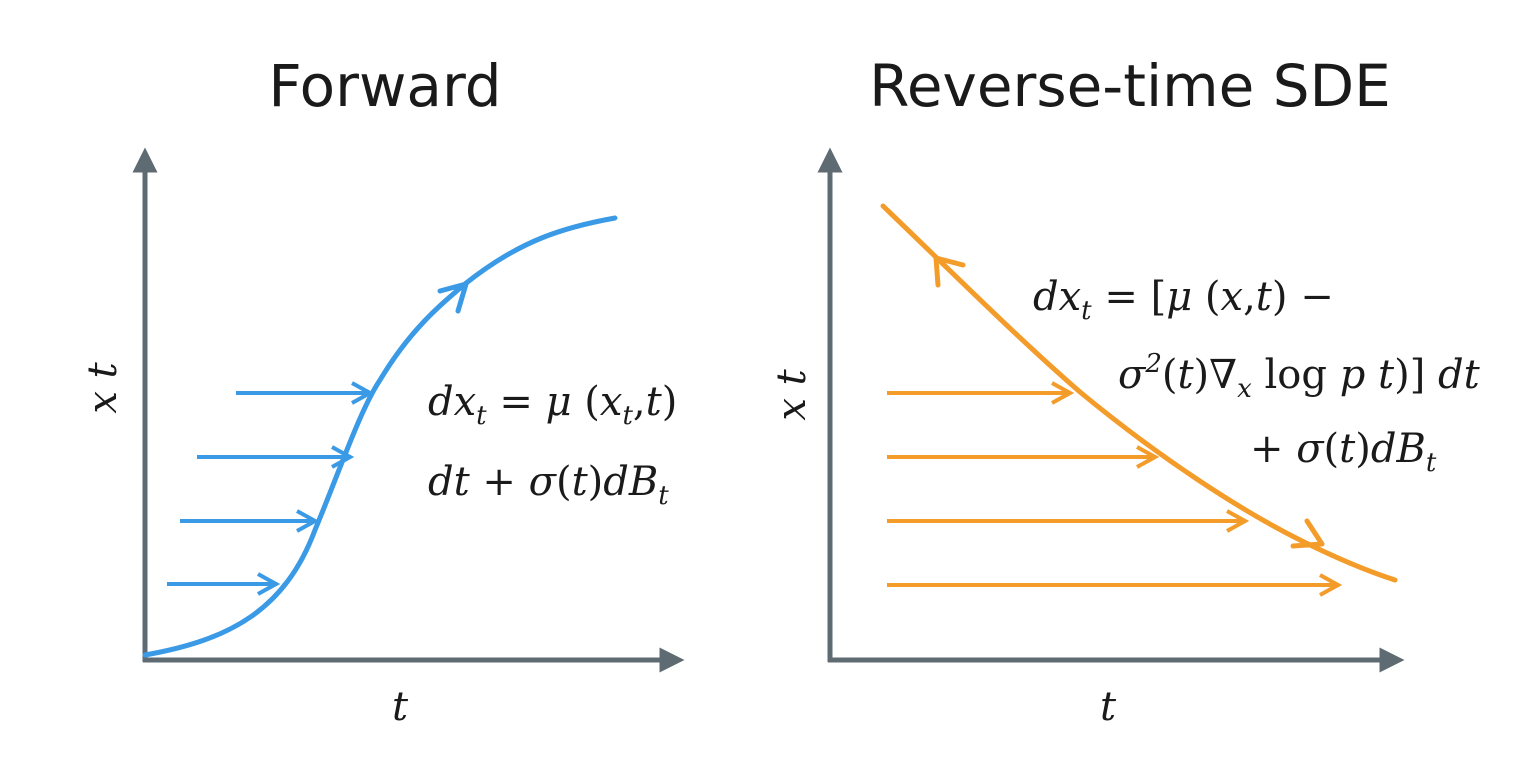  I want to click on reverse-equation-line: σ2(t)∇x log p t)] dt, so click(1299, 376).